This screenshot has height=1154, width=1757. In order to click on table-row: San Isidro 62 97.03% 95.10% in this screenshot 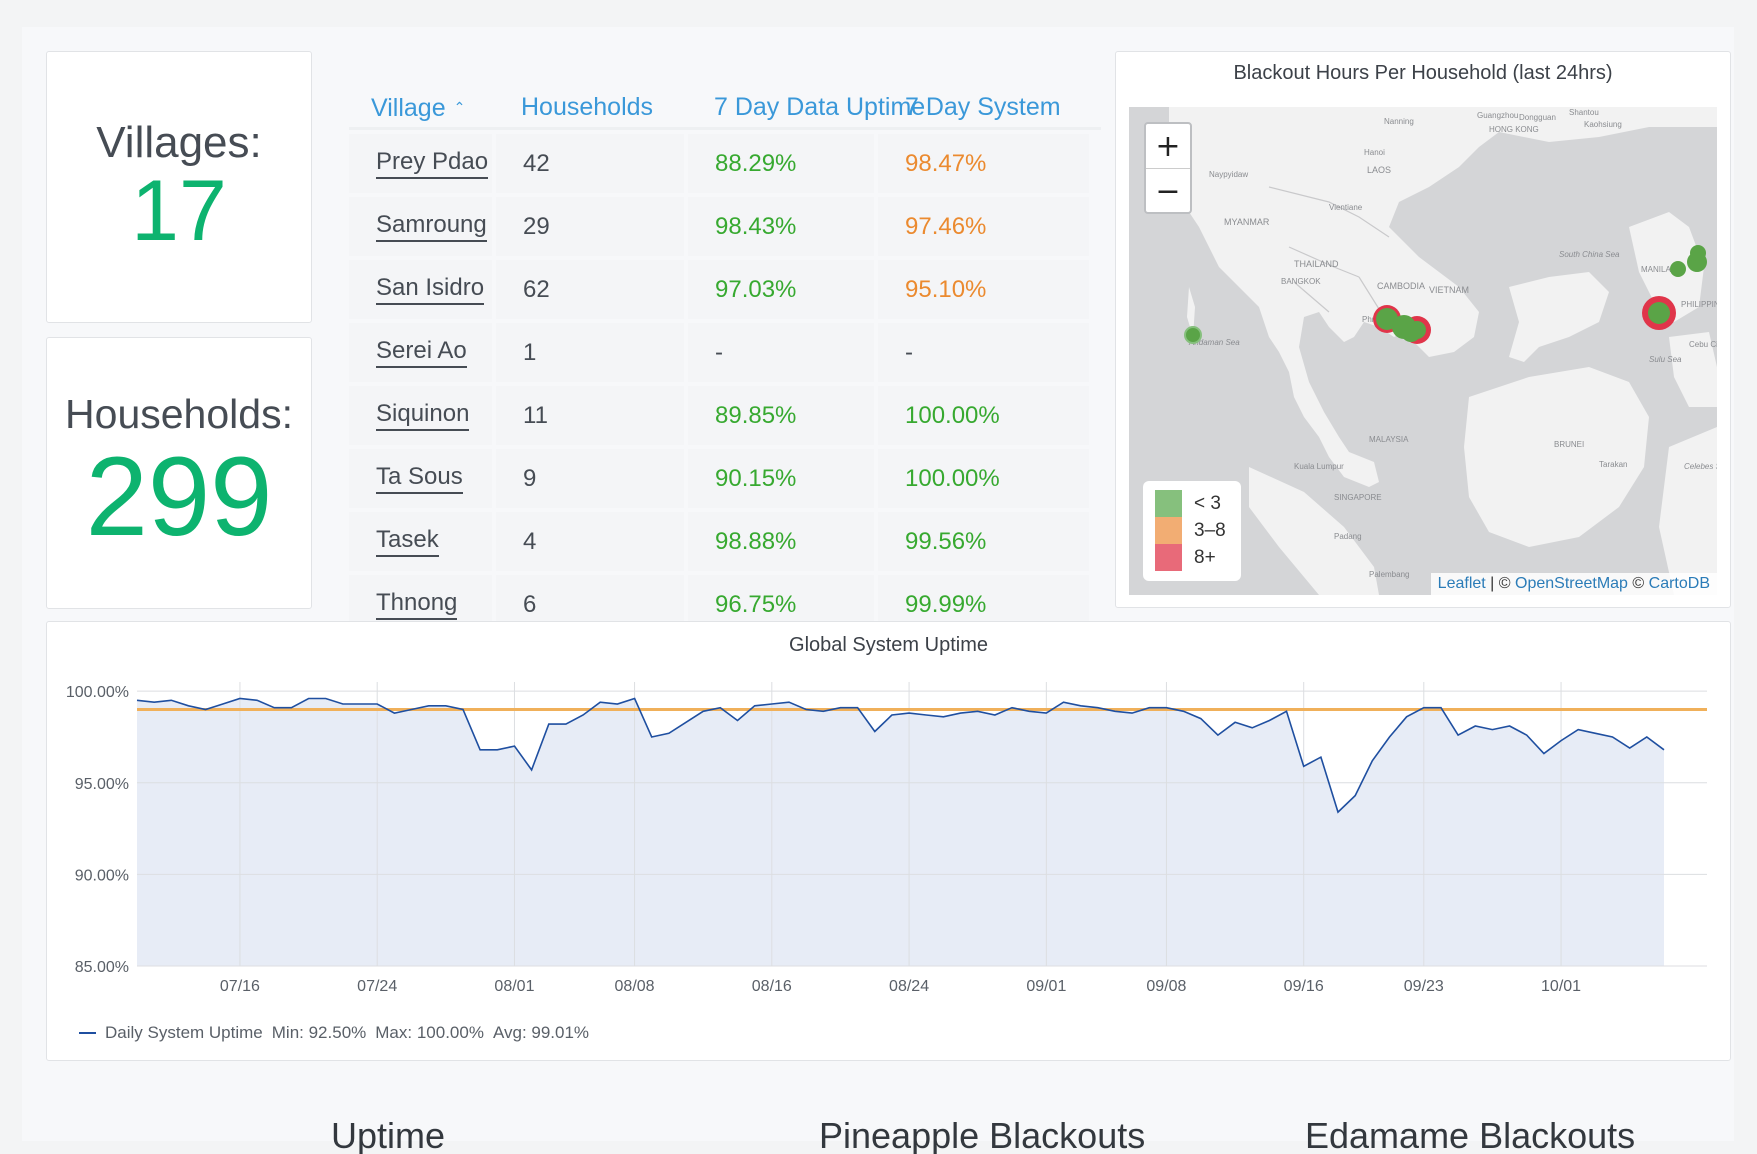, I will do `click(719, 289)`.